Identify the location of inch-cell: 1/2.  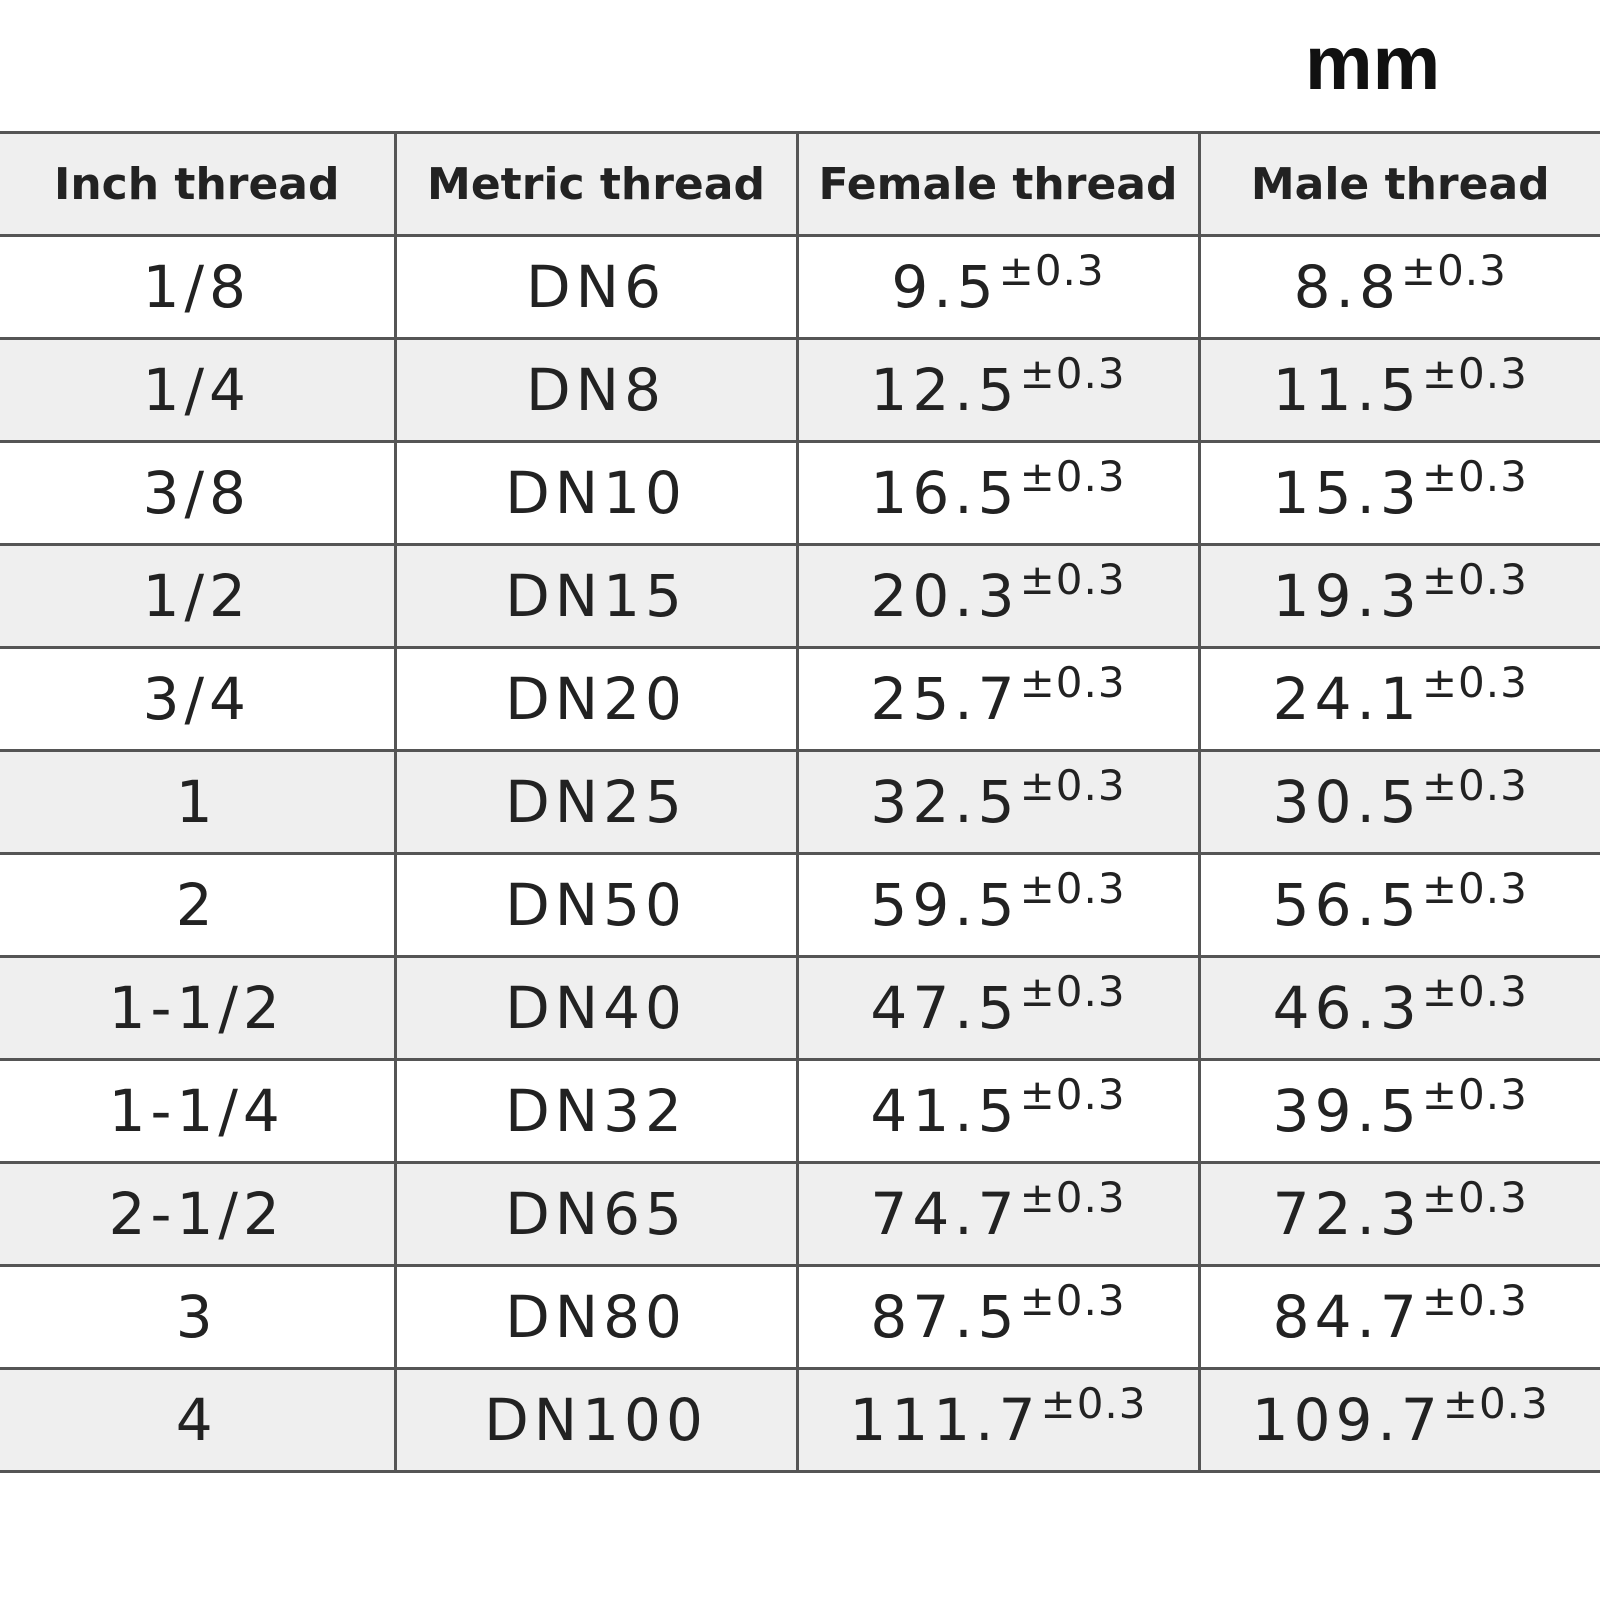
(198, 596).